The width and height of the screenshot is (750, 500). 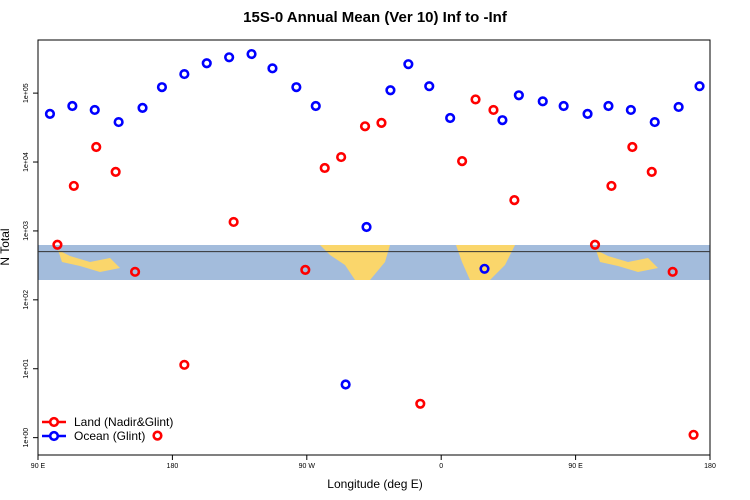 I want to click on x-axis-label: Longitude (deg E), so click(x=374, y=484).